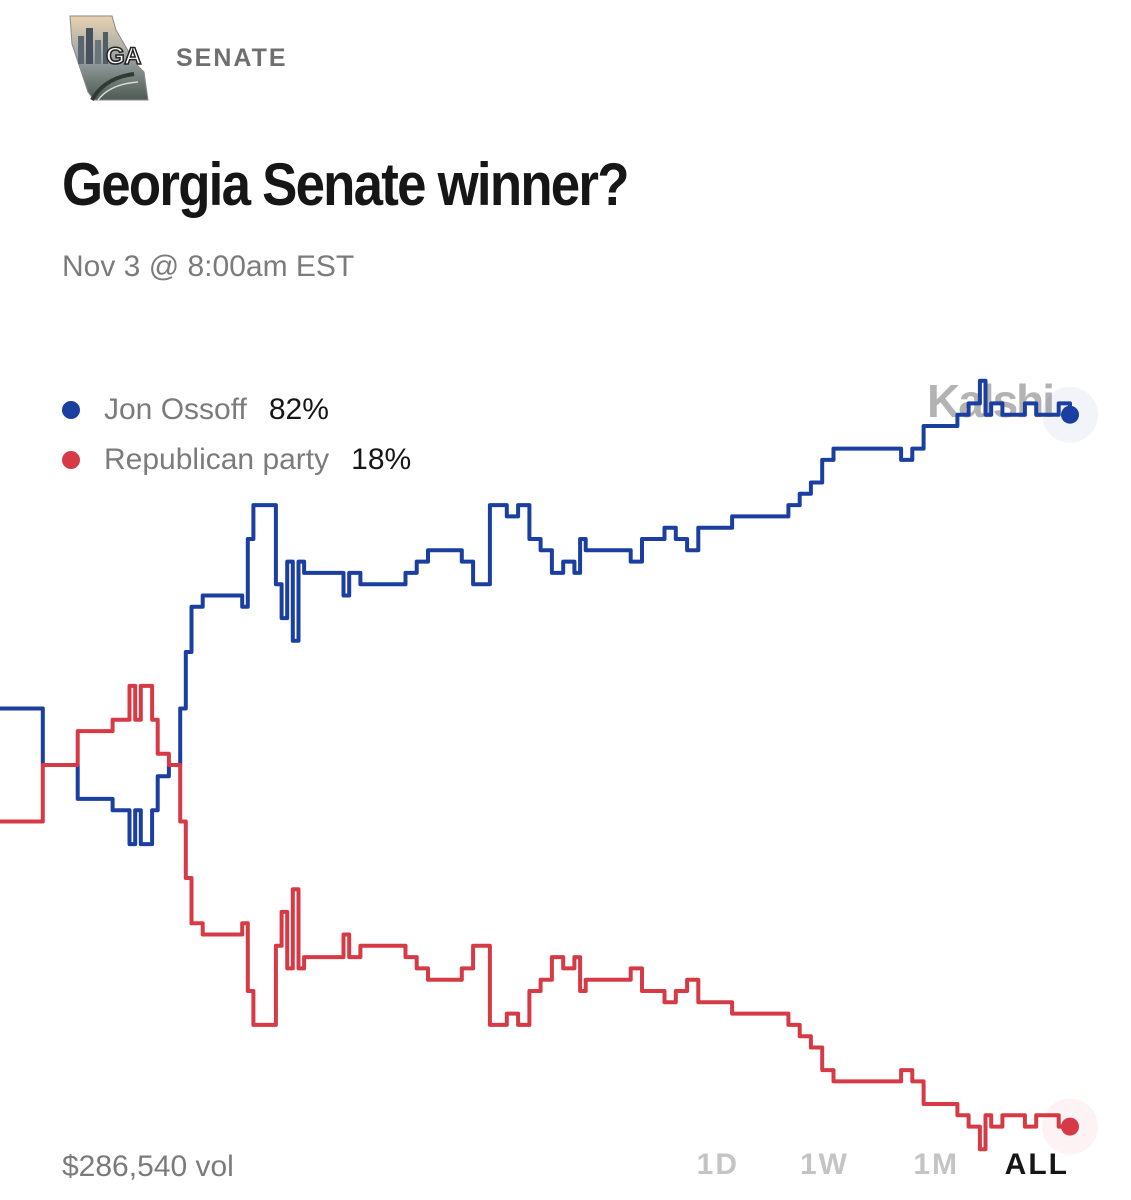 This screenshot has width=1131, height=1200. I want to click on legend-name: Republican party, so click(217, 459).